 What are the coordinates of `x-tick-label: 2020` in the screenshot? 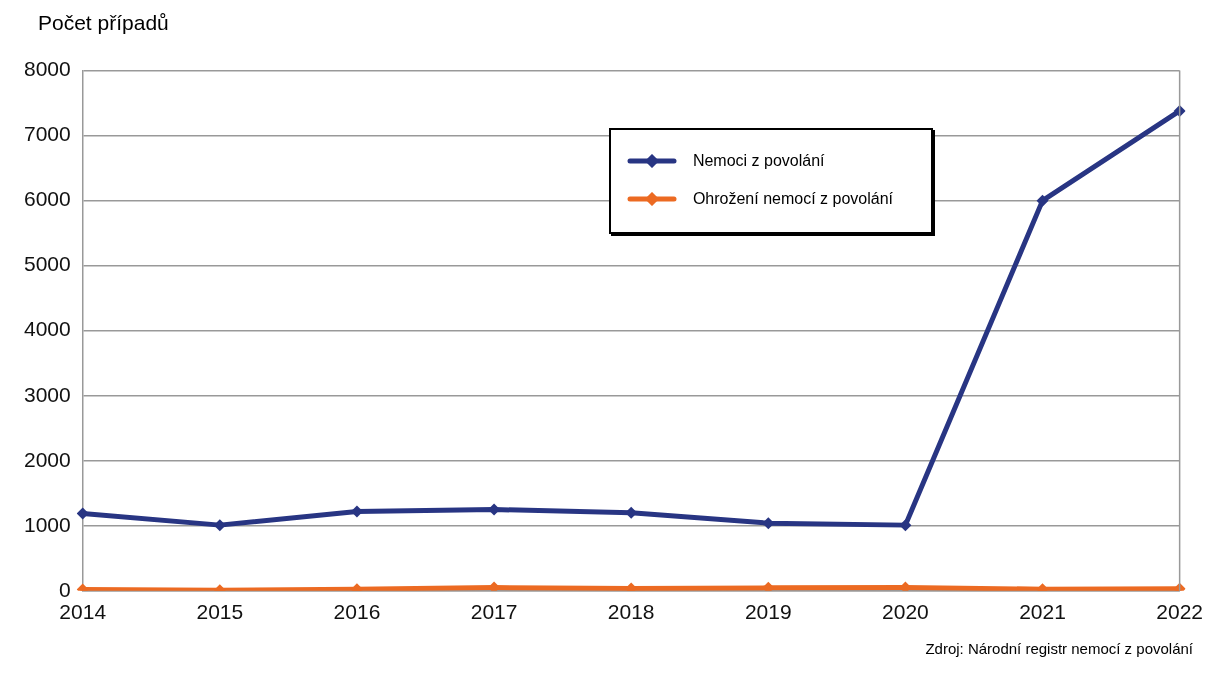 It's located at (905, 612).